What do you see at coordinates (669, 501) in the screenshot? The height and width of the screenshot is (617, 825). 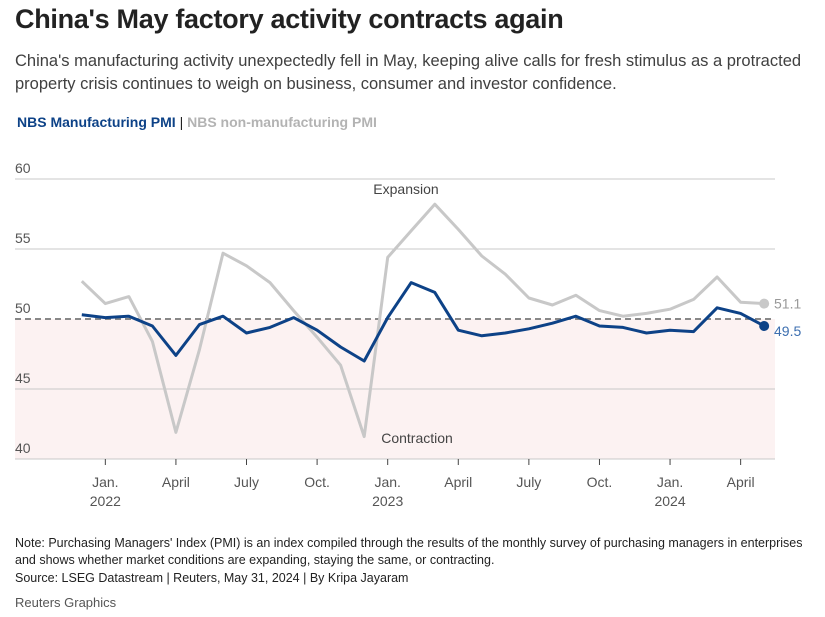 I see `x-tick-year: 2024` at bounding box center [669, 501].